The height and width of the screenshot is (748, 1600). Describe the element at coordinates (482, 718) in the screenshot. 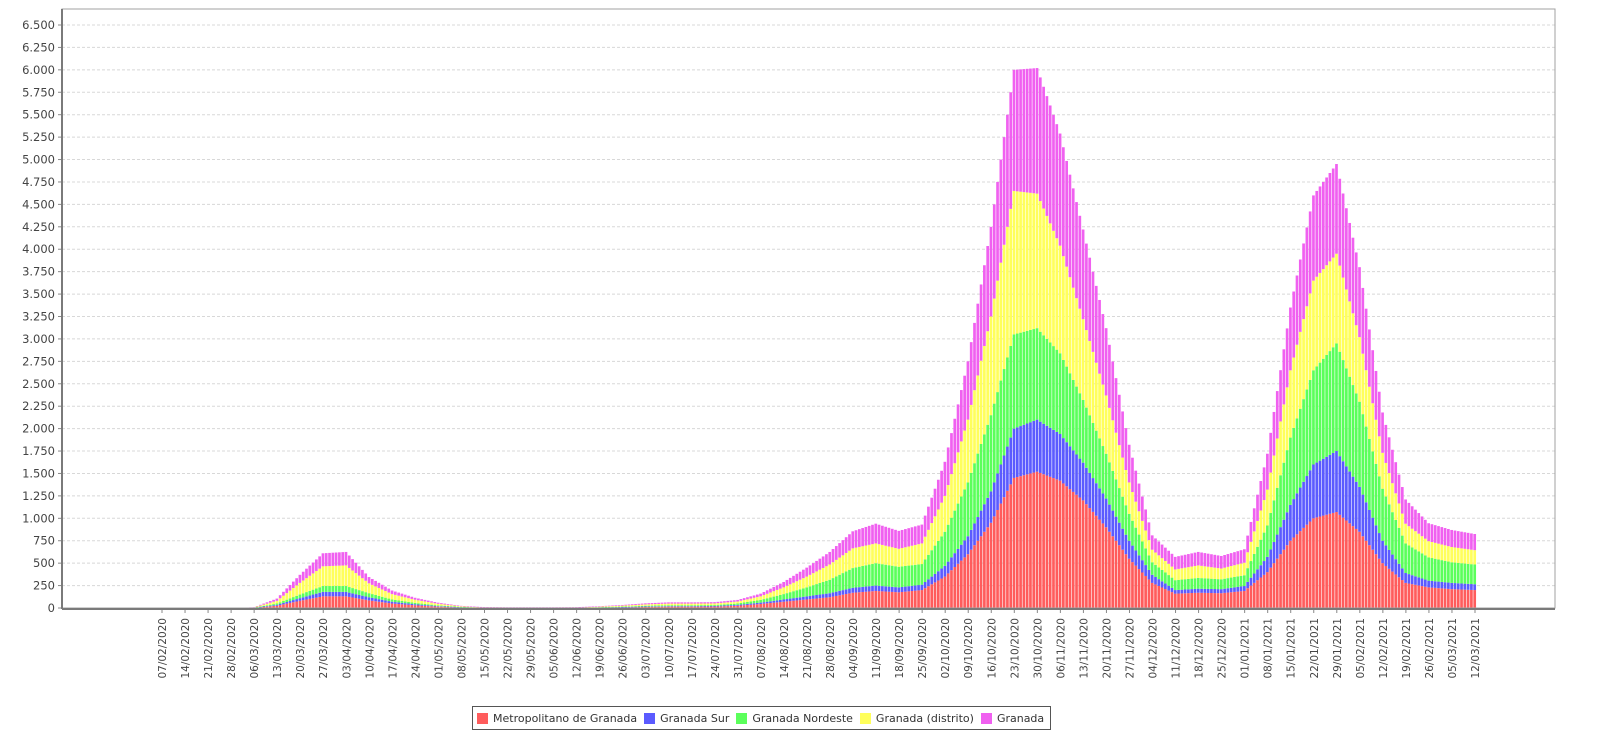

I see `legend-swatch-icon` at that location.